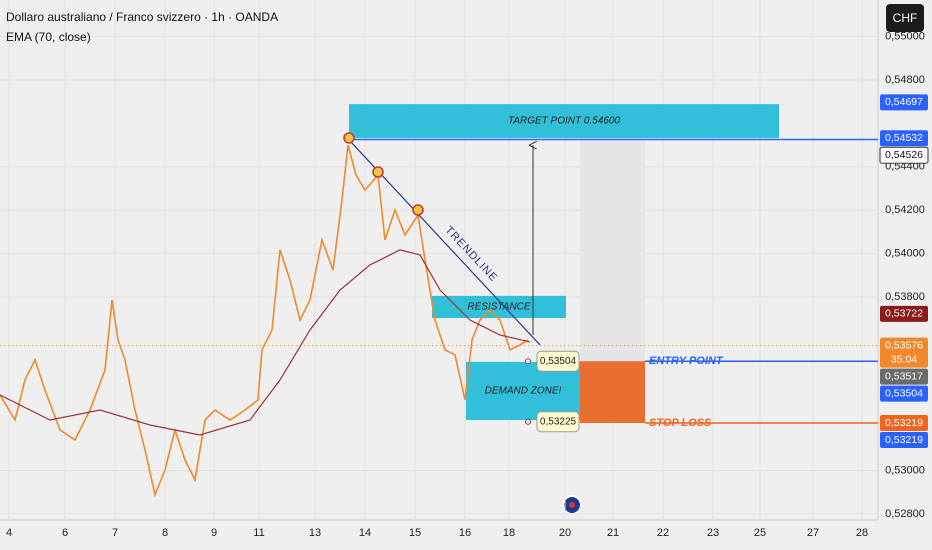 This screenshot has height=550, width=932. What do you see at coordinates (315, 533) in the screenshot?
I see `x-tick-label: 13` at bounding box center [315, 533].